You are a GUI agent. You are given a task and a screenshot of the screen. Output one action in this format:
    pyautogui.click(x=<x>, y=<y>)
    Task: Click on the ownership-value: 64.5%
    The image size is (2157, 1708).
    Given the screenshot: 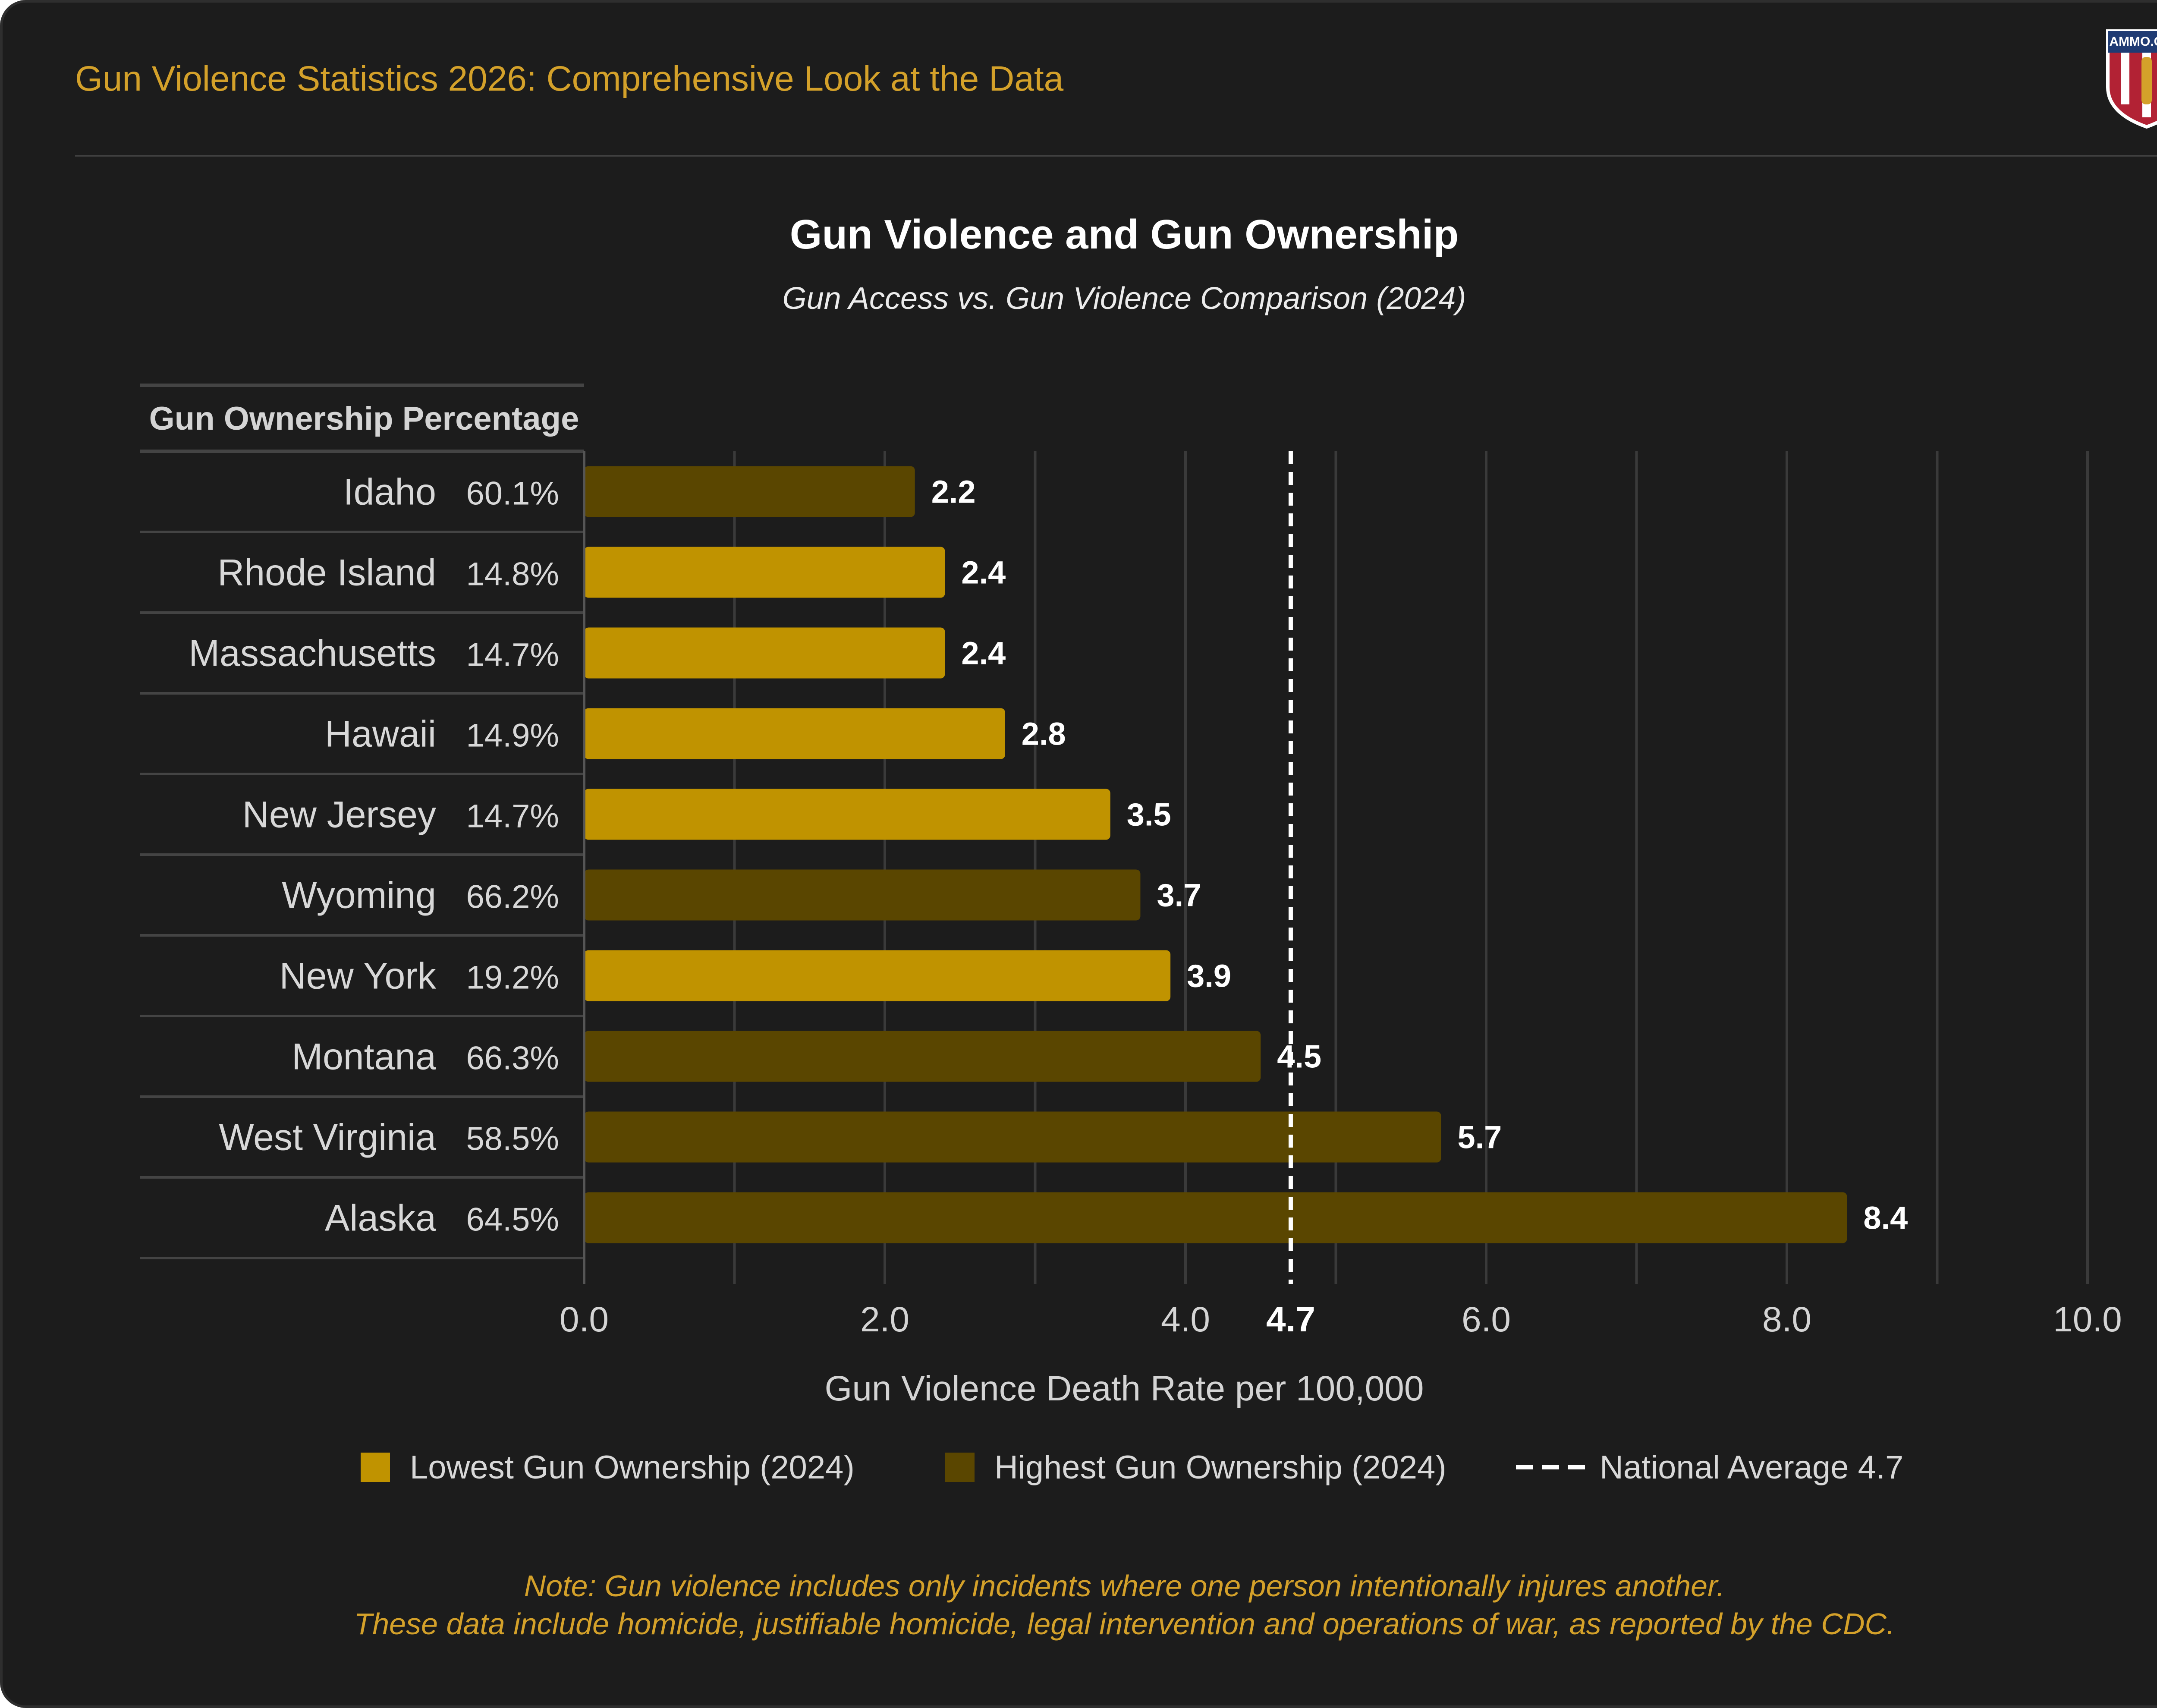 What is the action you would take?
    pyautogui.click(x=513, y=1220)
    